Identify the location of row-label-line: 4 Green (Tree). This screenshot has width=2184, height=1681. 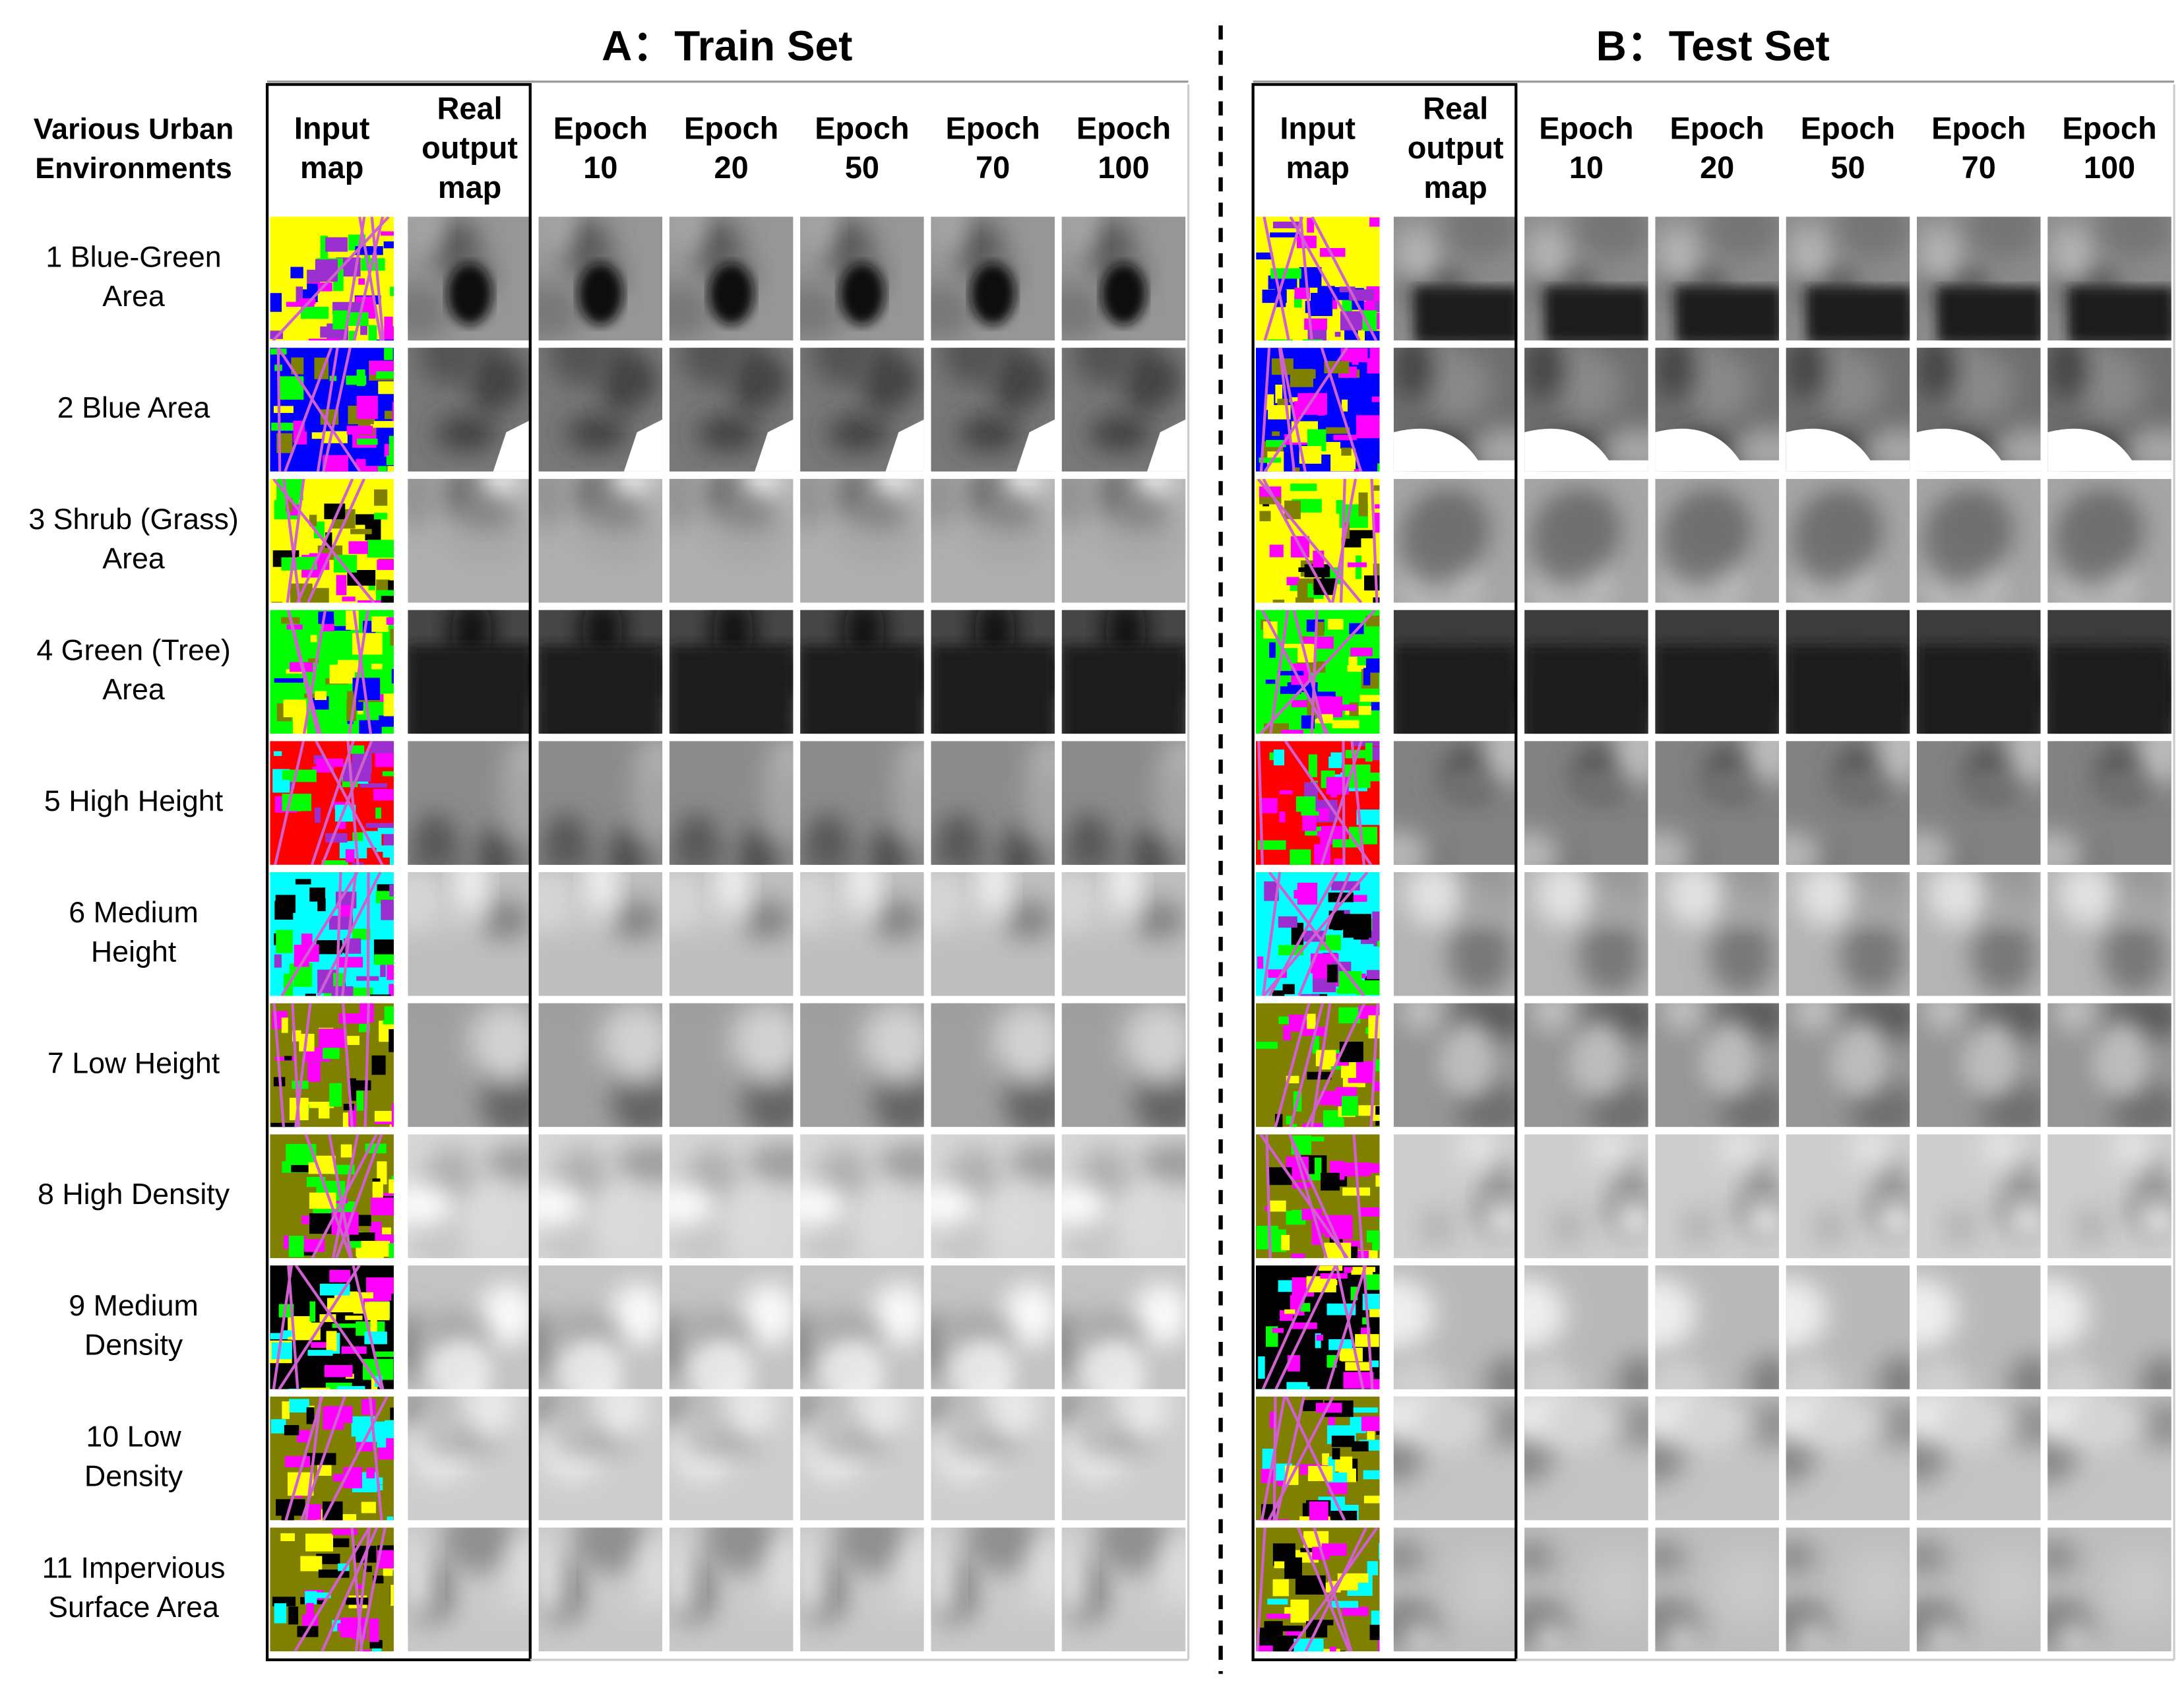
(133, 649).